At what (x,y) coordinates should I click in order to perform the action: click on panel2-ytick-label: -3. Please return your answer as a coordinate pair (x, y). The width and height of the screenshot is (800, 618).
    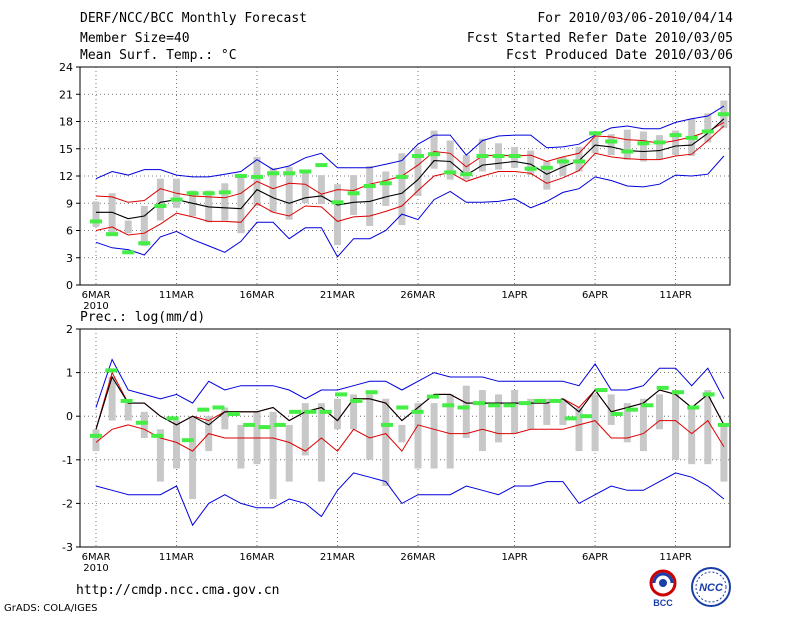
    Looking at the image, I should click on (67, 547).